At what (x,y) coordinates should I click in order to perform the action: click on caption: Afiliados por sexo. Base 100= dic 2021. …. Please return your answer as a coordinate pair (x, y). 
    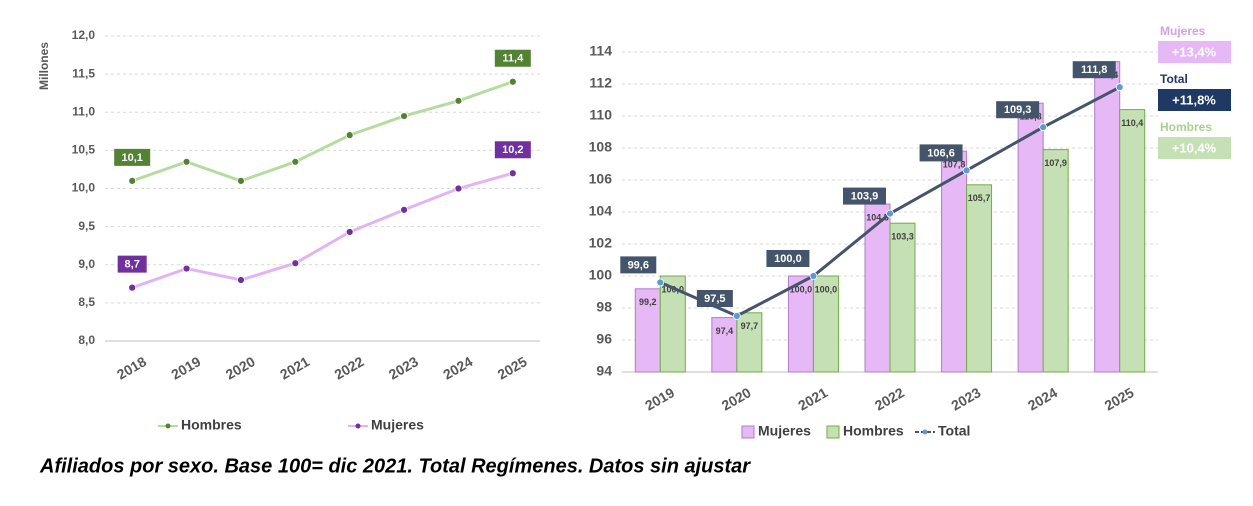
    Looking at the image, I should click on (395, 466).